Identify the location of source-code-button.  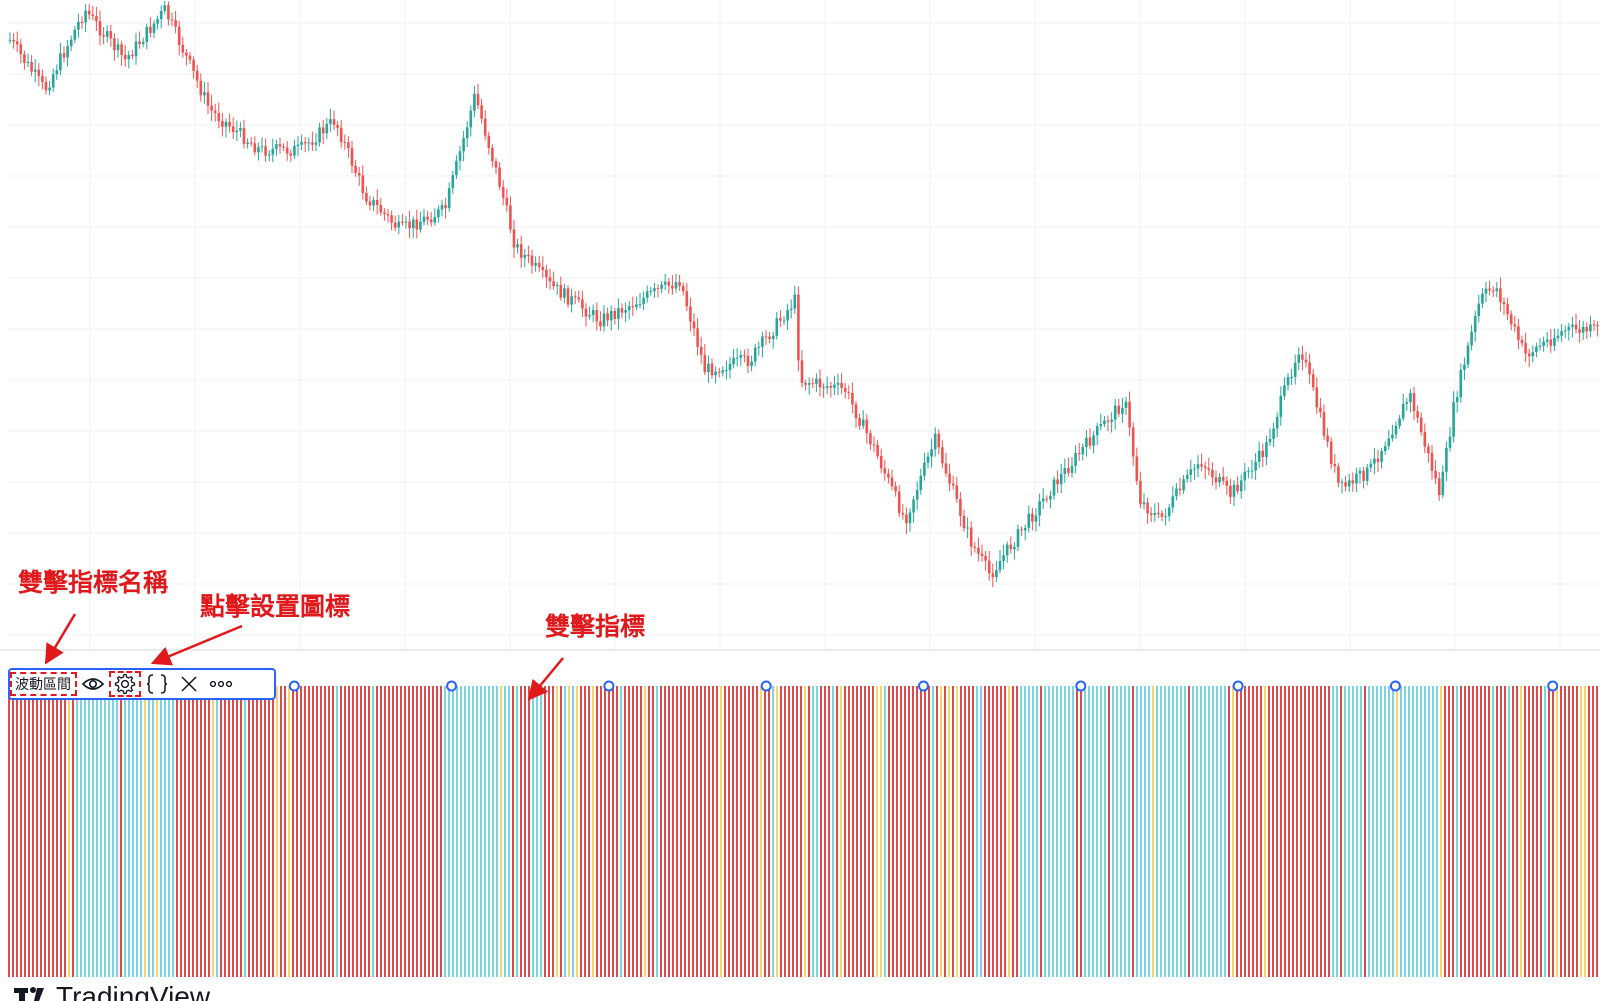
(157, 684).